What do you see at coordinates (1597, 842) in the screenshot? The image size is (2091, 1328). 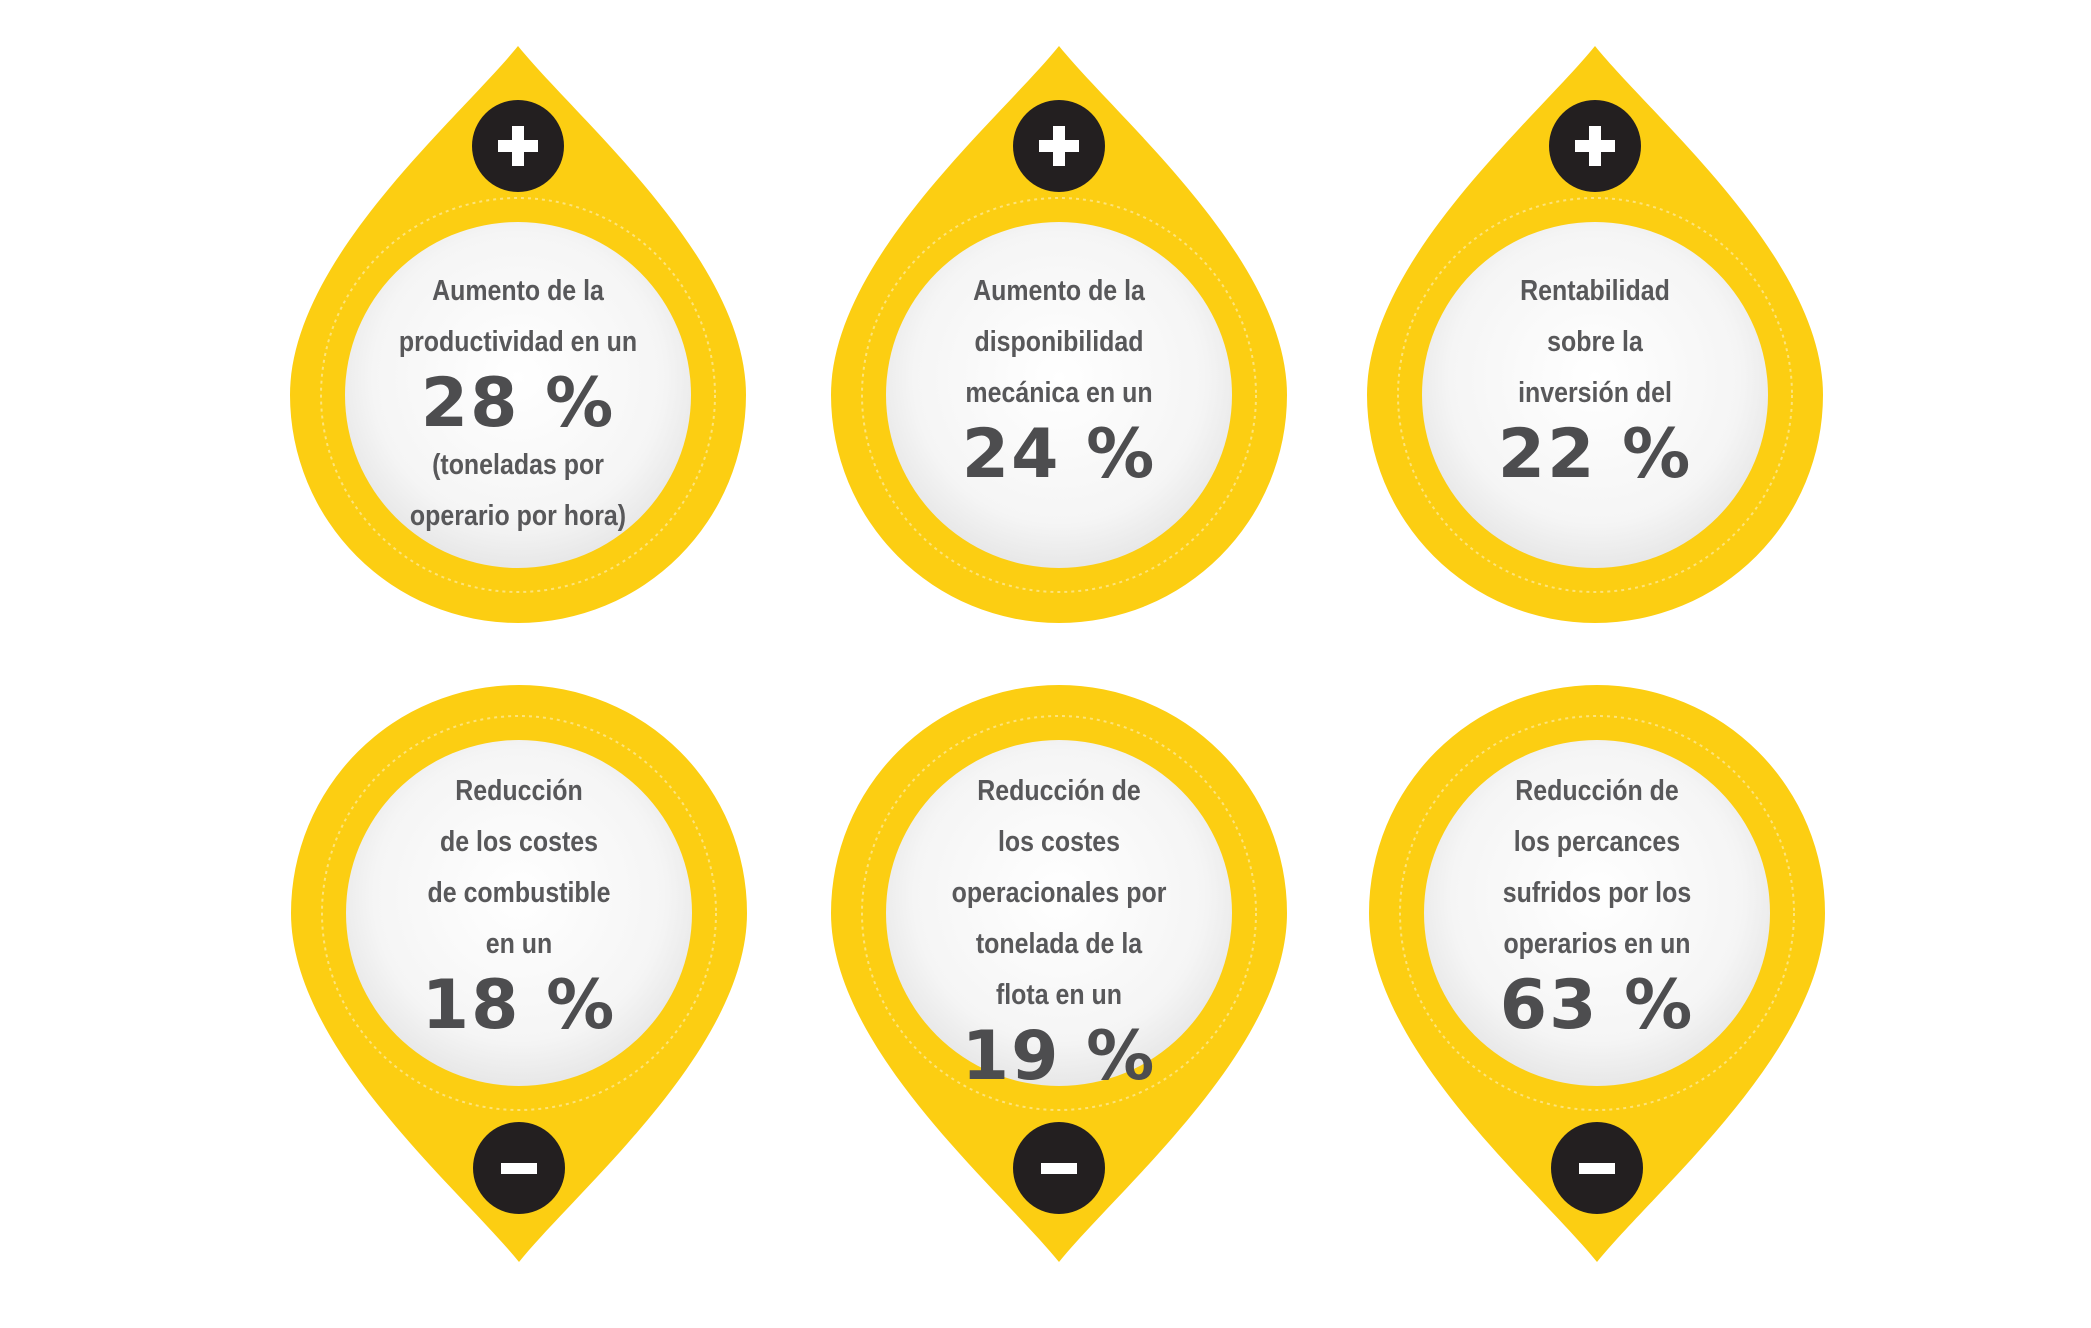 I see `metric-label-line: los percances` at bounding box center [1597, 842].